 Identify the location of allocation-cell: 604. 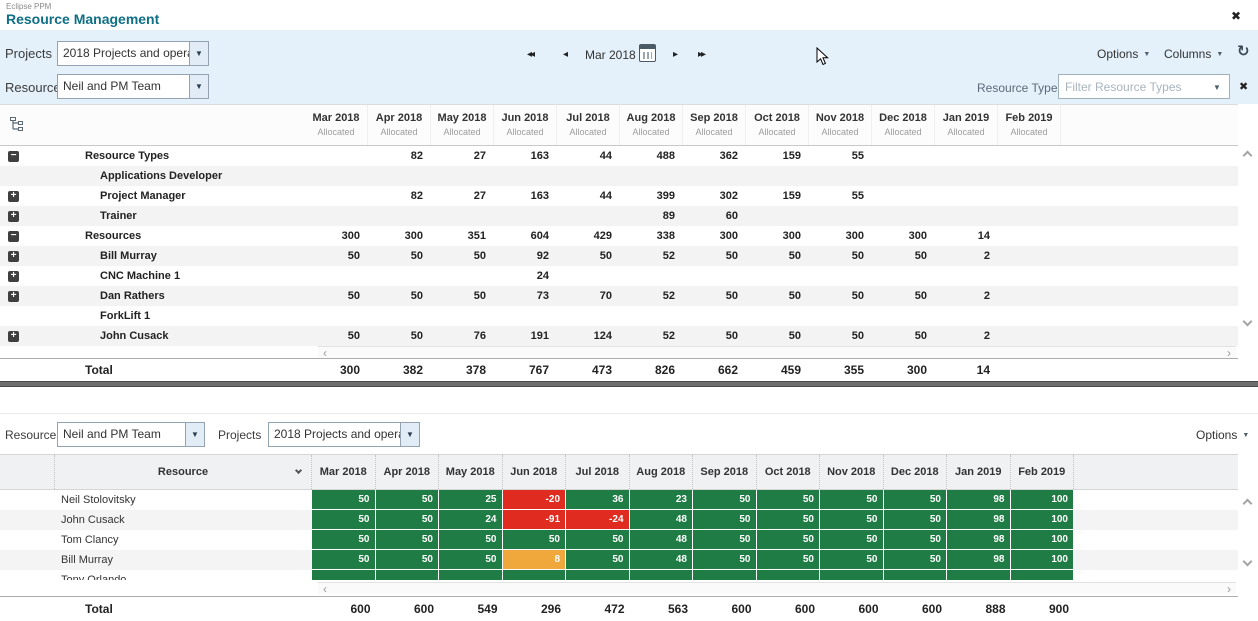
(539, 236).